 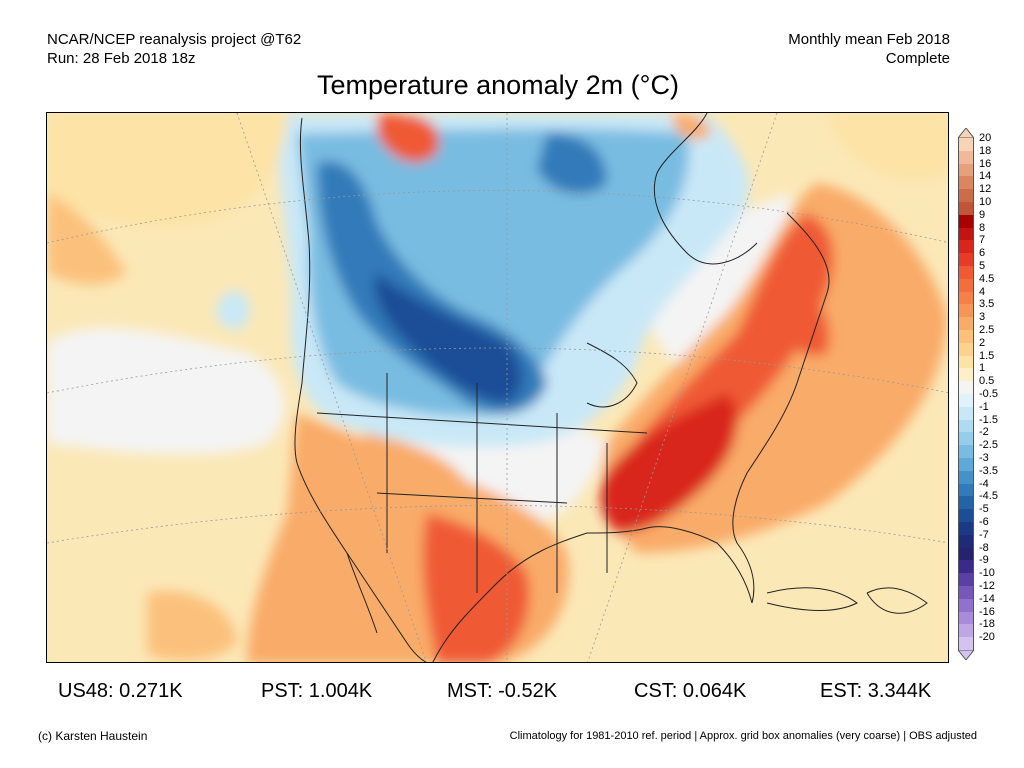 What do you see at coordinates (502, 691) in the screenshot?
I see `stat-mst: MST: -0.52K` at bounding box center [502, 691].